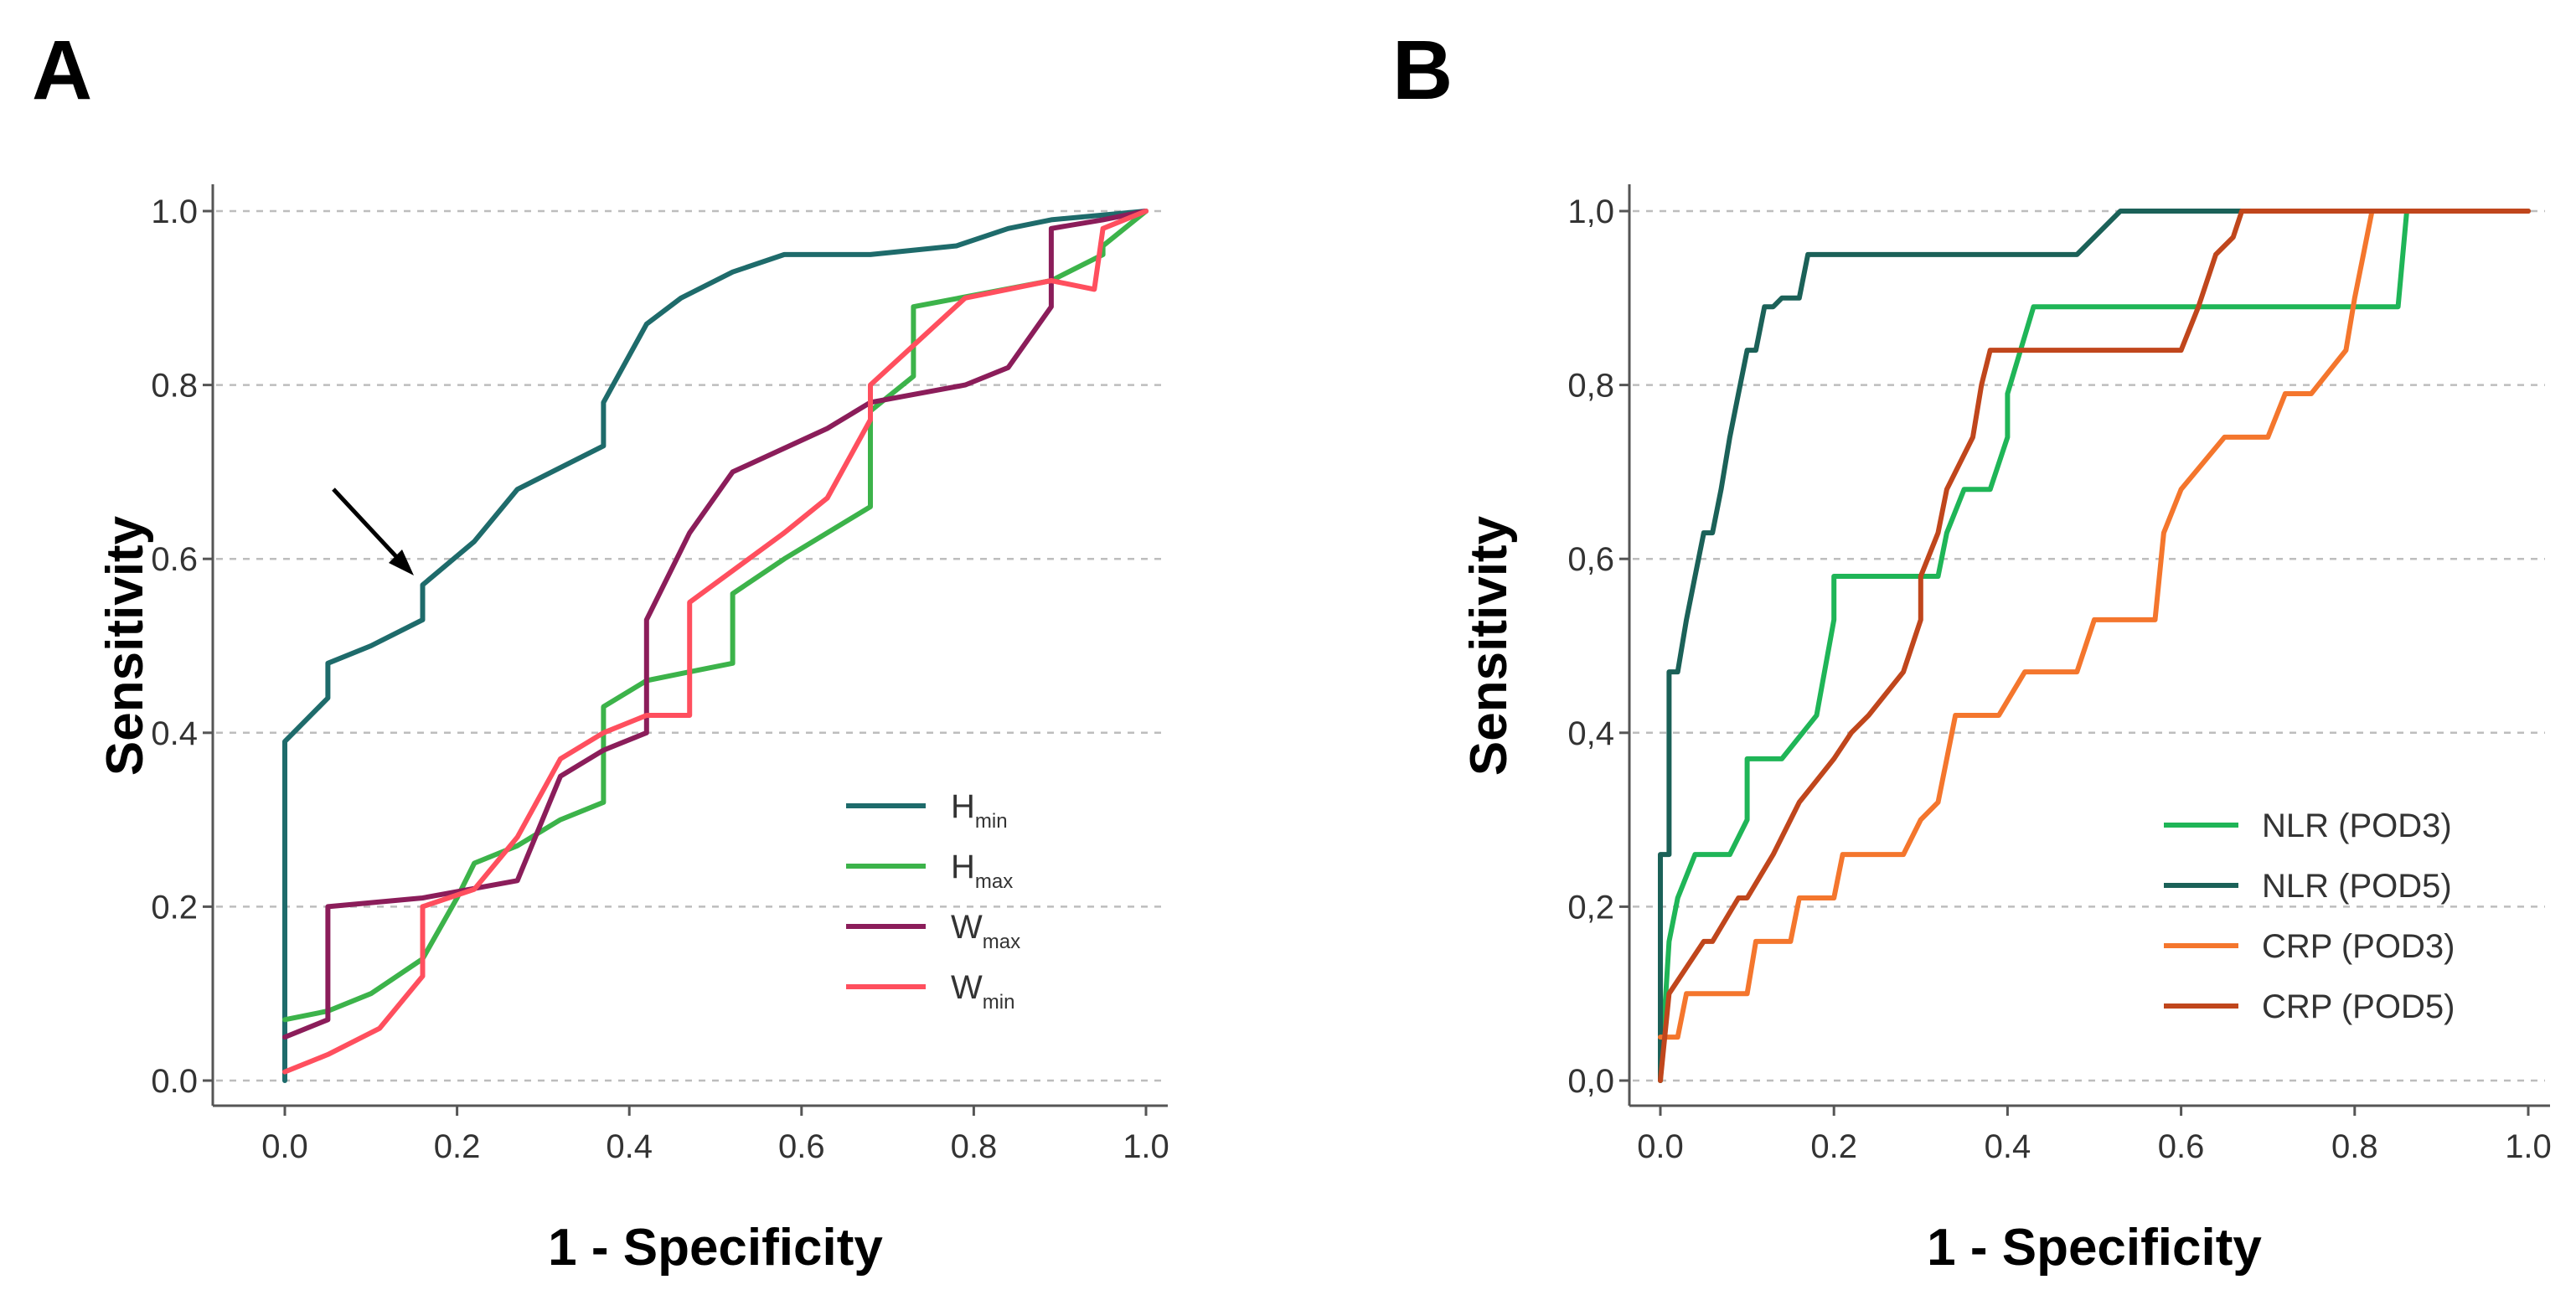 The width and height of the screenshot is (2576, 1295). I want to click on panel-b-y-tick-label: 0,0, so click(1590, 1081).